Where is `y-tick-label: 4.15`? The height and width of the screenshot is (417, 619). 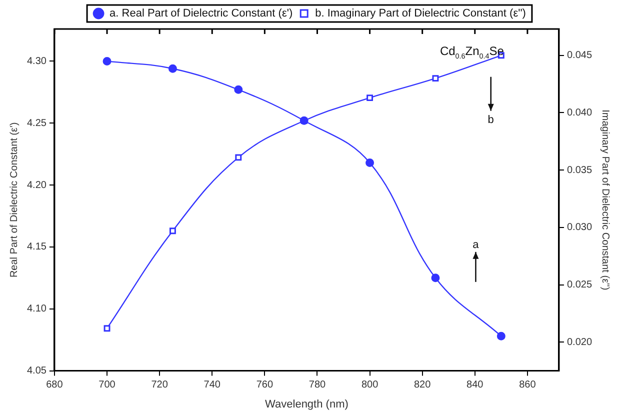
y-tick-label: 4.15 is located at coordinates (36, 247).